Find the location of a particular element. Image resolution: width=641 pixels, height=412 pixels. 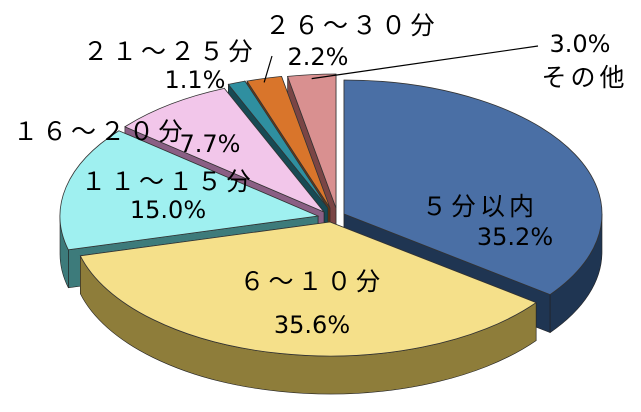

slice-pct-11-15min: 15.0% is located at coordinates (168, 210).